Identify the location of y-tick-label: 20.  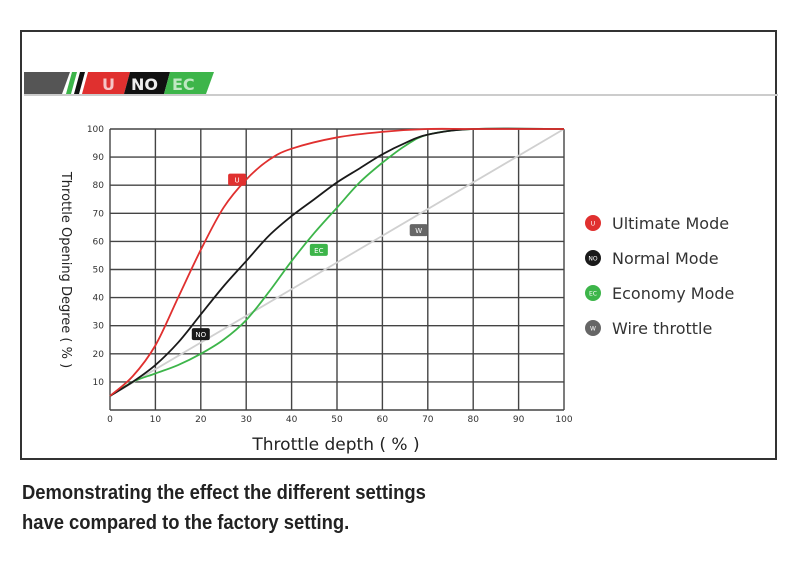
(99, 355).